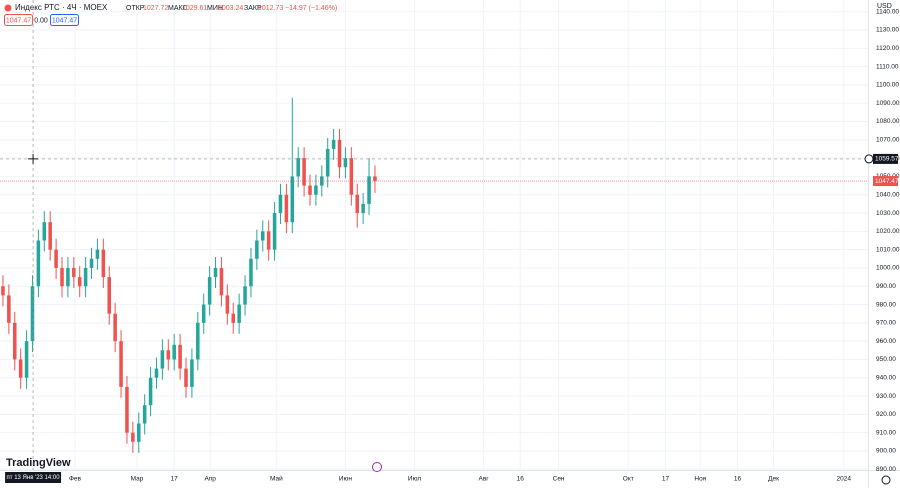 The image size is (900, 488). Describe the element at coordinates (885, 158) in the screenshot. I see `crosshair-price-tag` at that location.